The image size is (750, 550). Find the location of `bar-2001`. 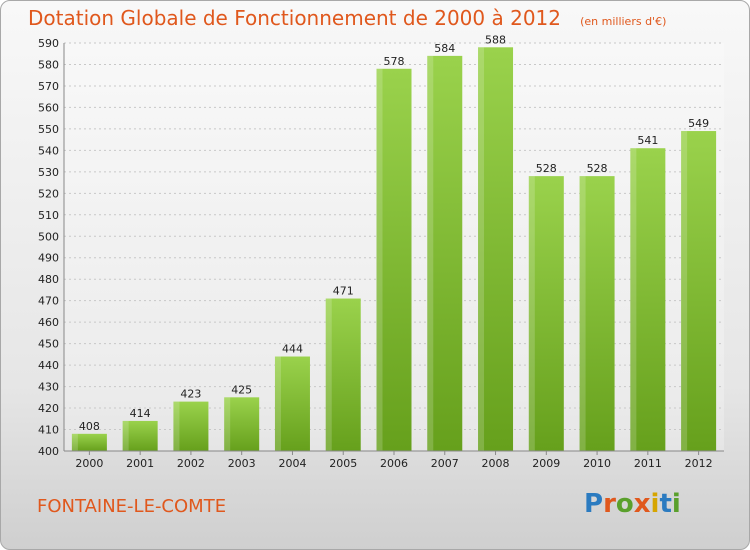

bar-2001 is located at coordinates (140, 435).